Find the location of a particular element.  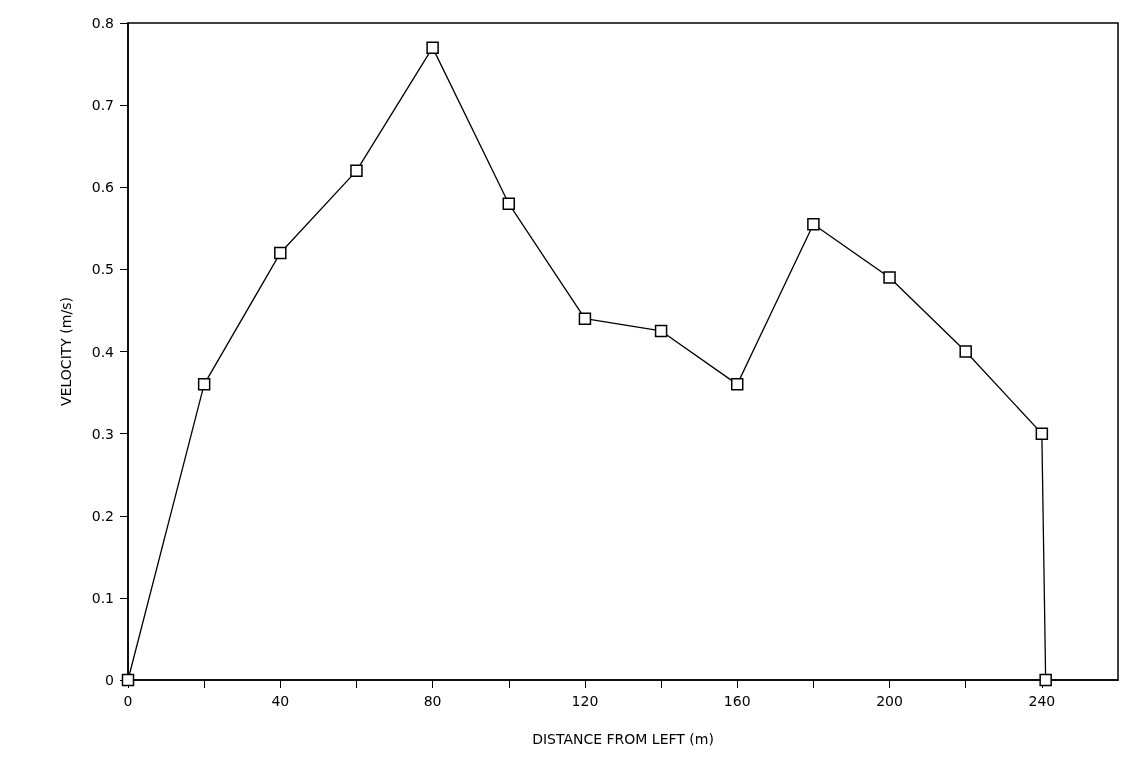

x-tick-label: 0 is located at coordinates (128, 701).